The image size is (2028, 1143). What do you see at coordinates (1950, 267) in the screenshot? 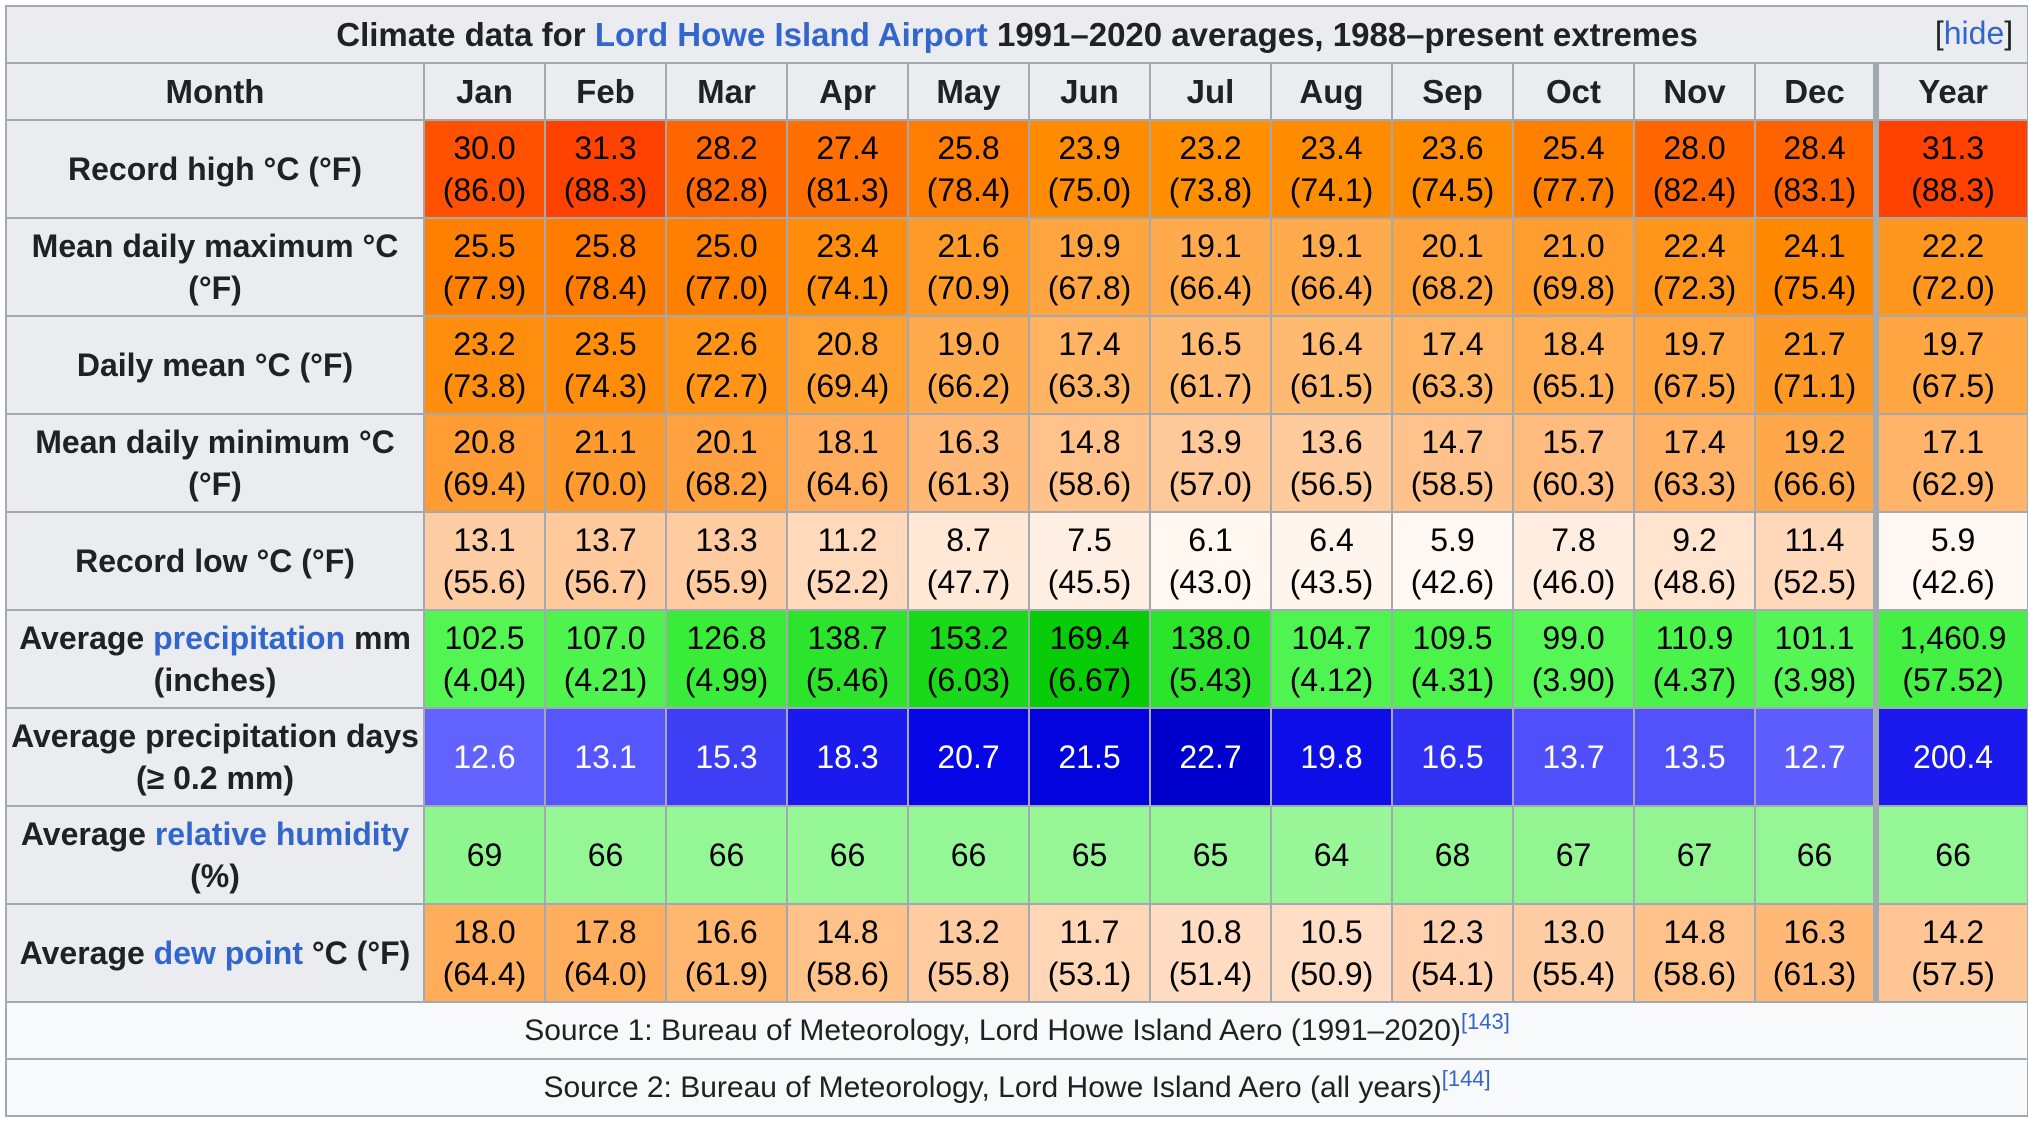
I see `value-cell: 22.2 (72.0)` at bounding box center [1950, 267].